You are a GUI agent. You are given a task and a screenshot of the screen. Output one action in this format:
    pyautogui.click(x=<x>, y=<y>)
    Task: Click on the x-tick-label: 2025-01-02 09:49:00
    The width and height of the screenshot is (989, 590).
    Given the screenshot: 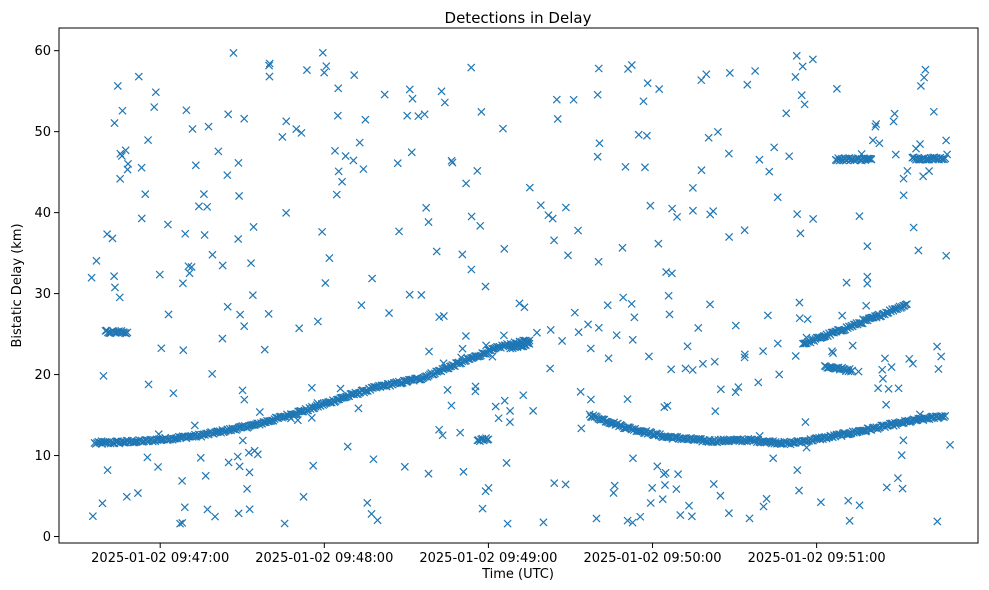 What is the action you would take?
    pyautogui.click(x=488, y=558)
    